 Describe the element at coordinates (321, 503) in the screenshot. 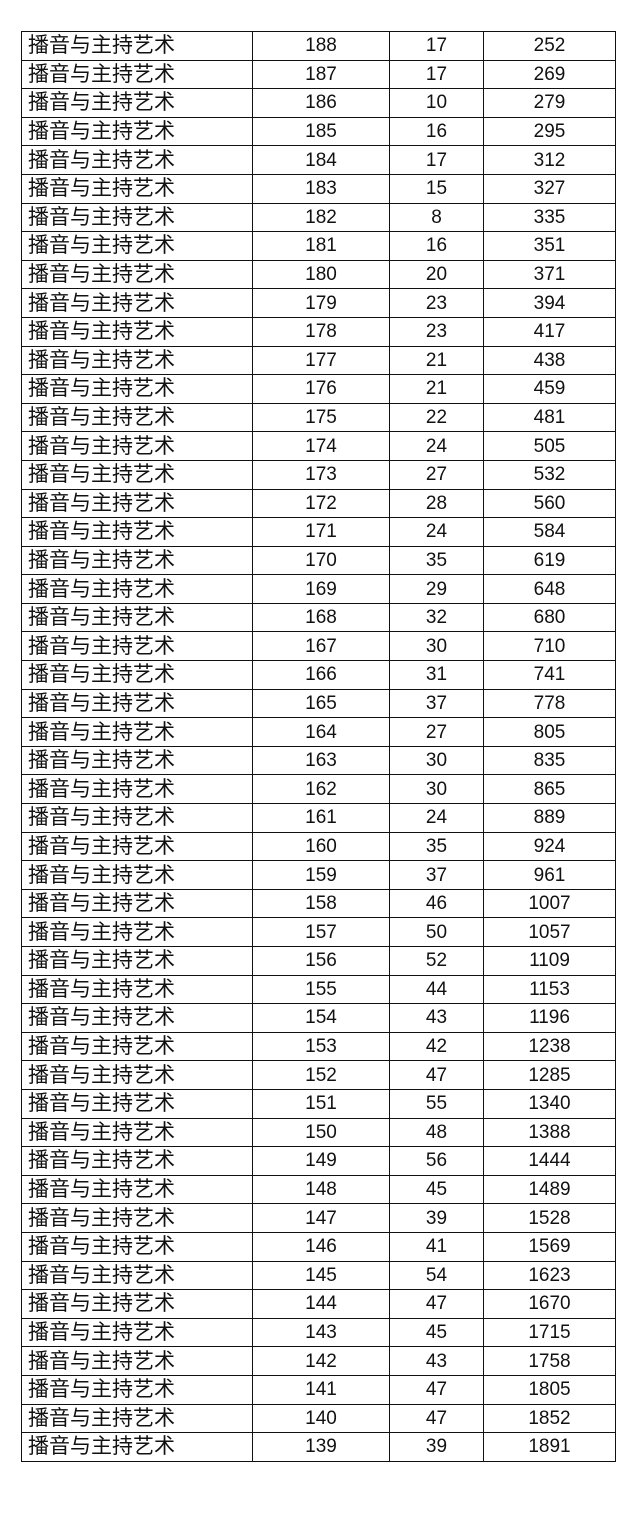

I see `score-cell: 172` at that location.